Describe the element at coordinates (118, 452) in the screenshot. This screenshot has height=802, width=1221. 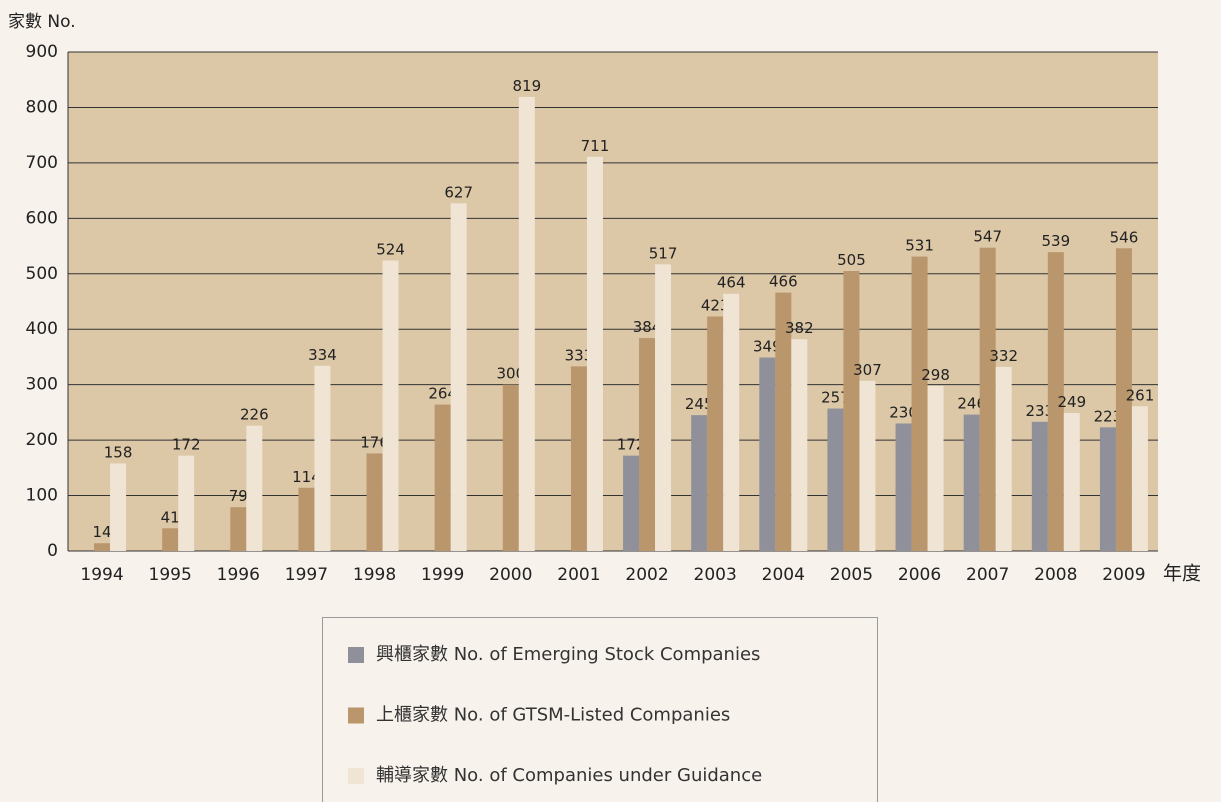
I see `value-label: 158` at that location.